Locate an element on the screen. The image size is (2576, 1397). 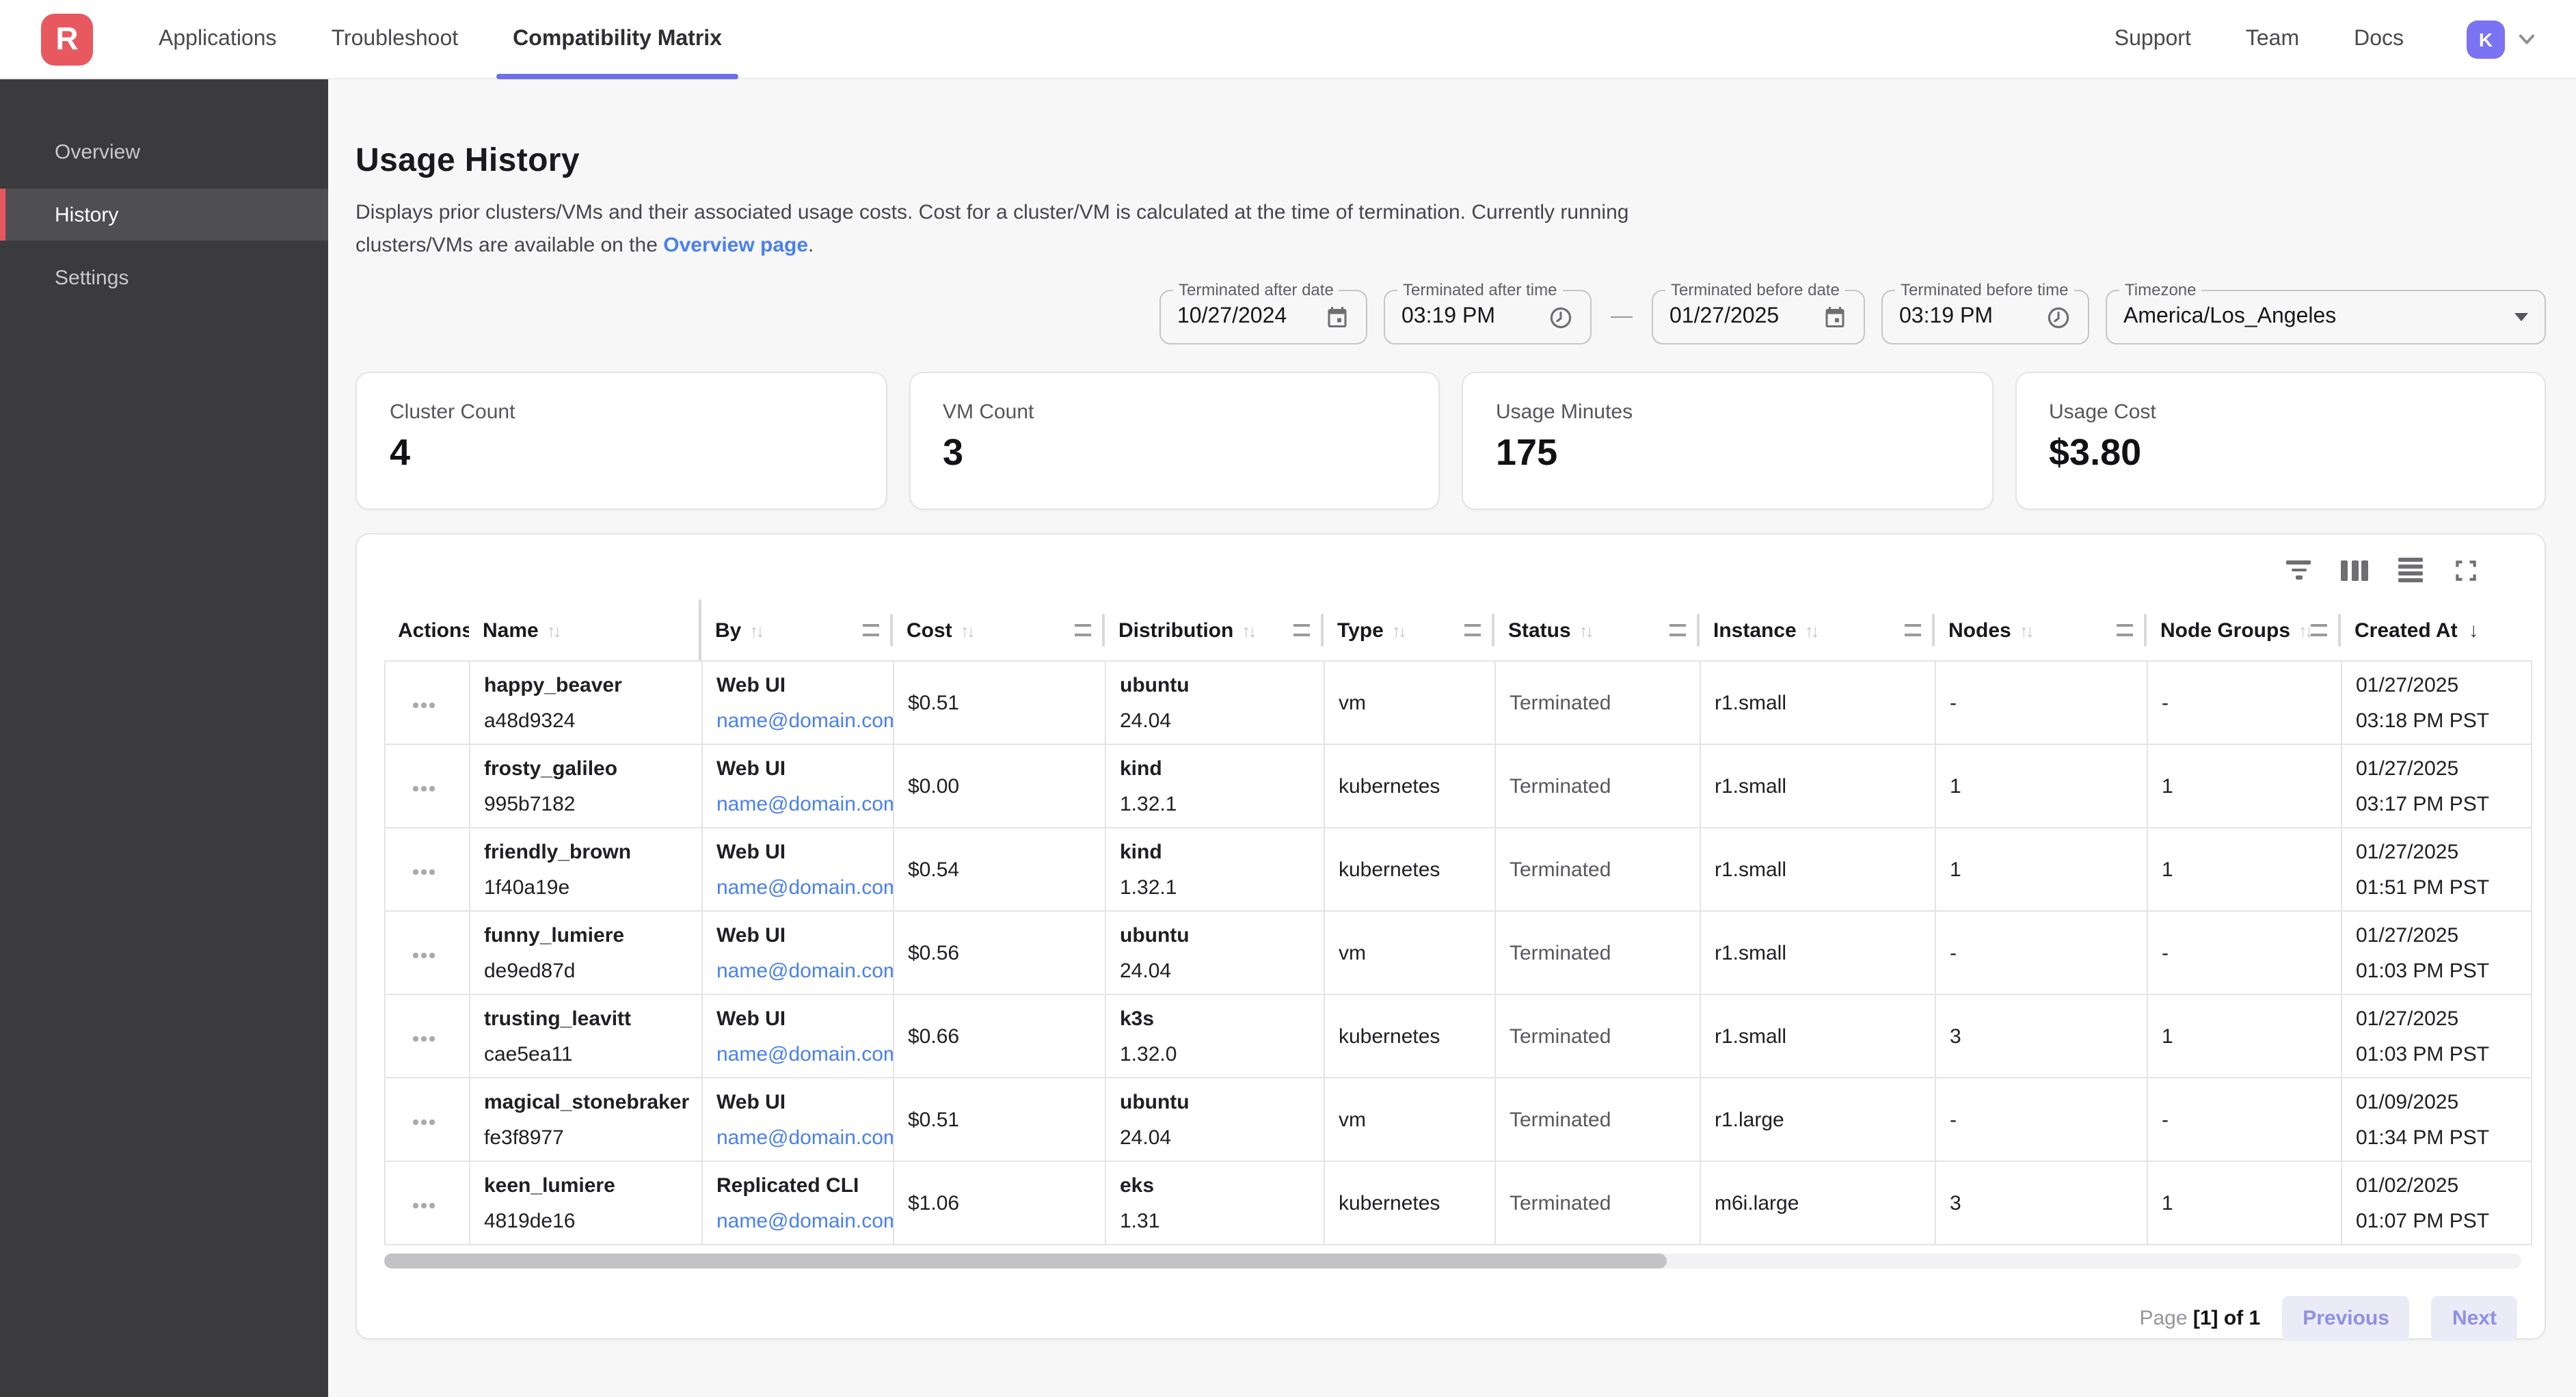
distribution-version: 24.04 is located at coordinates (1146, 1137).